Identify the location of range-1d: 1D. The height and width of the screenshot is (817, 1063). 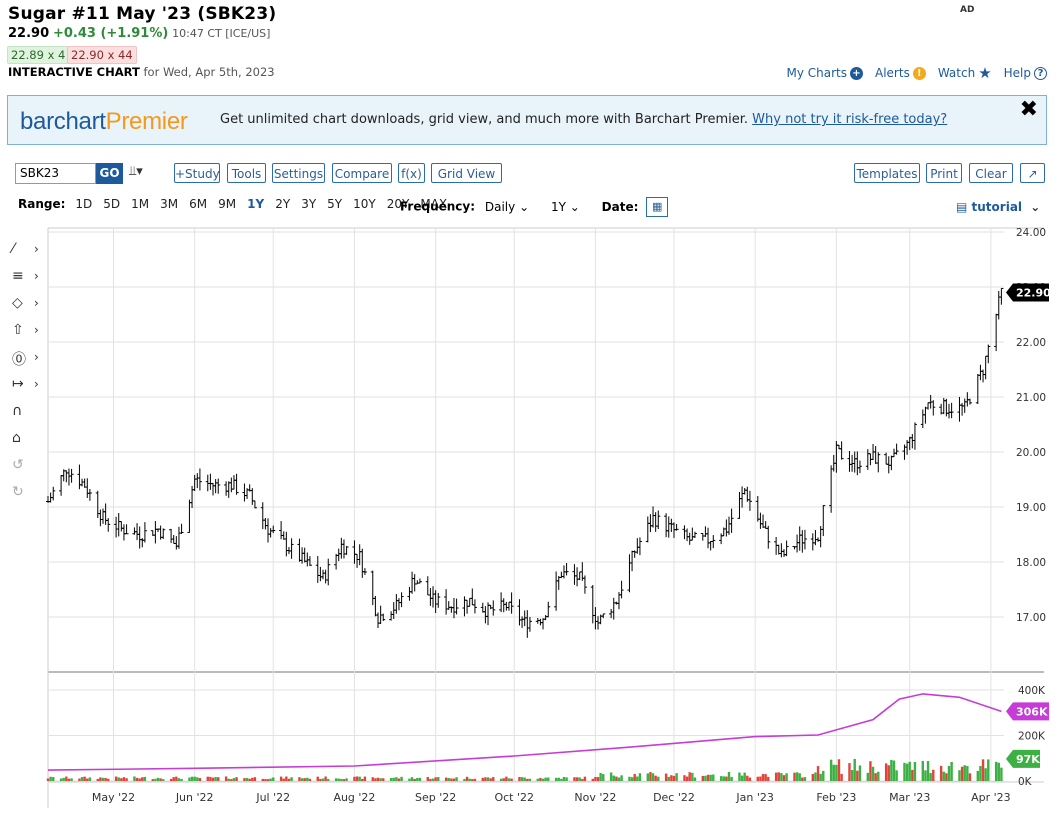
(84, 204).